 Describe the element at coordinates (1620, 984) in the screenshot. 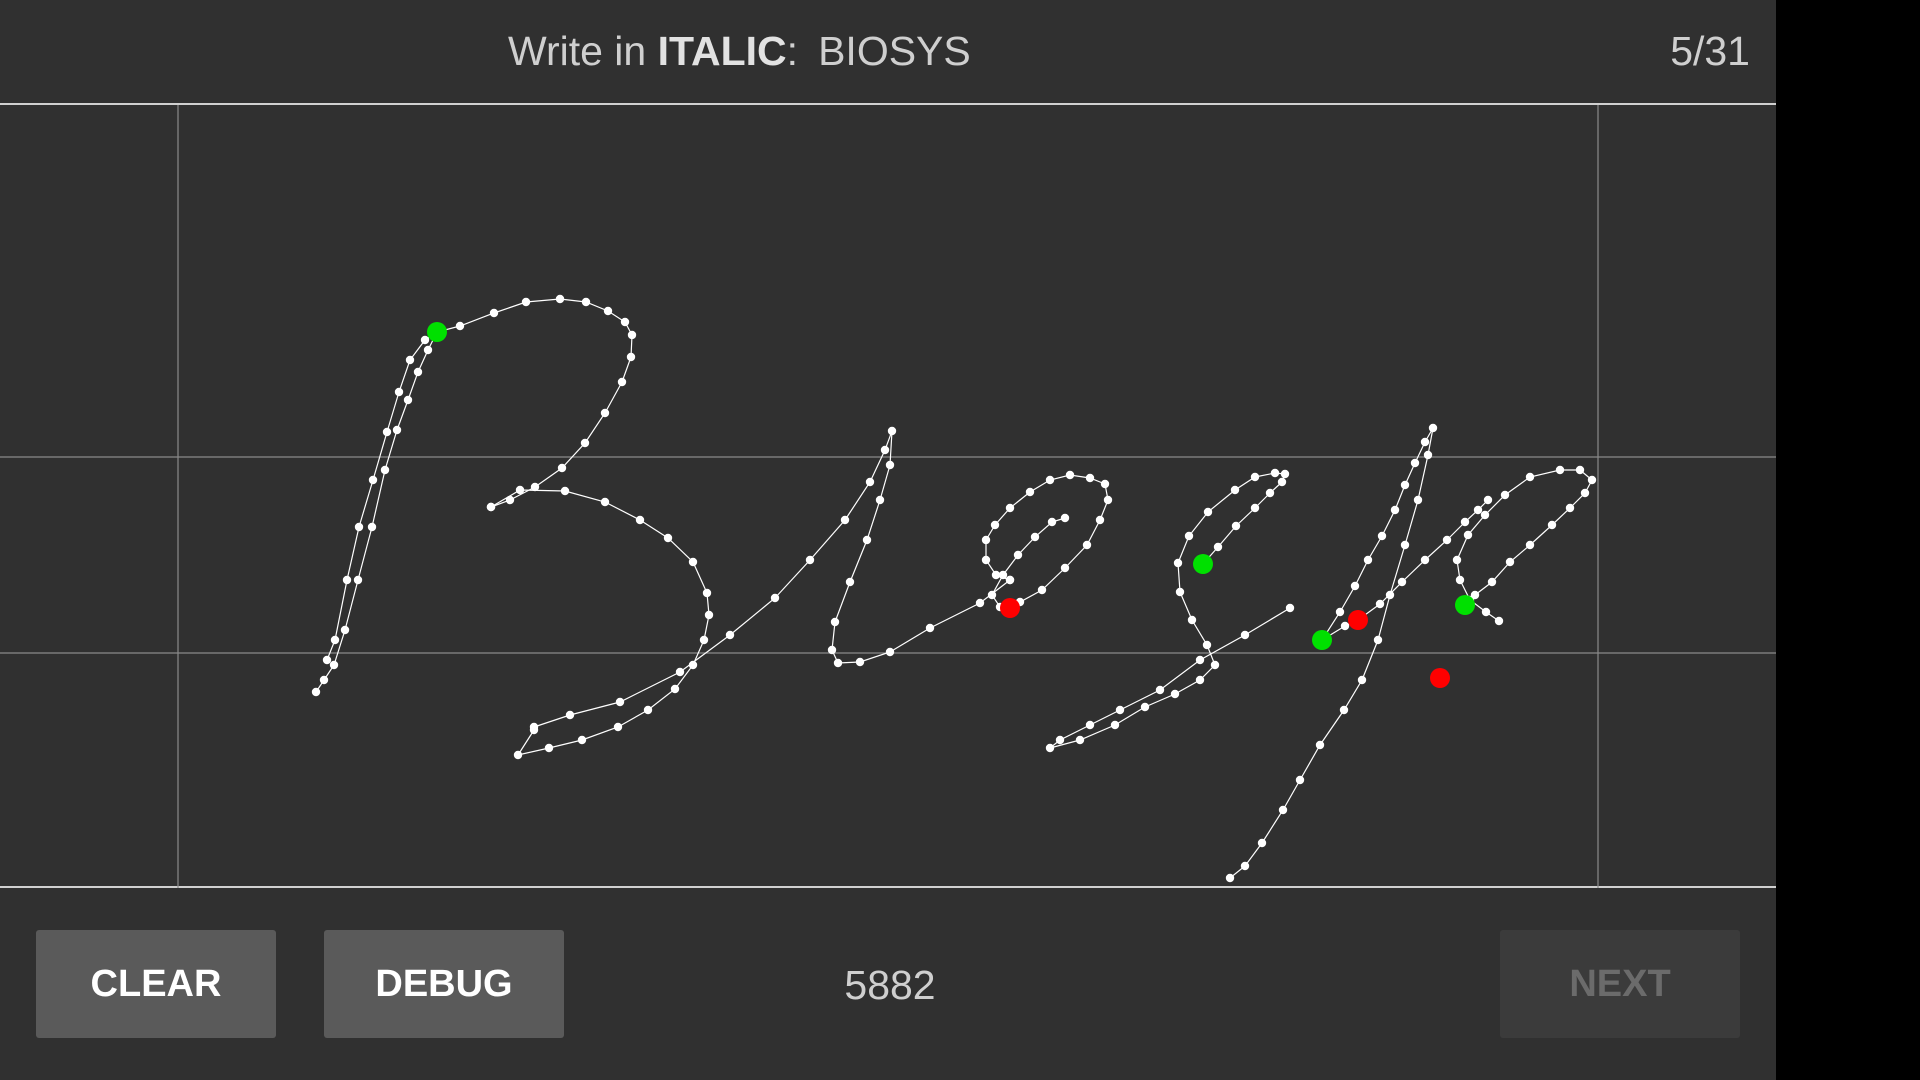

I see `next-button: NEXT` at that location.